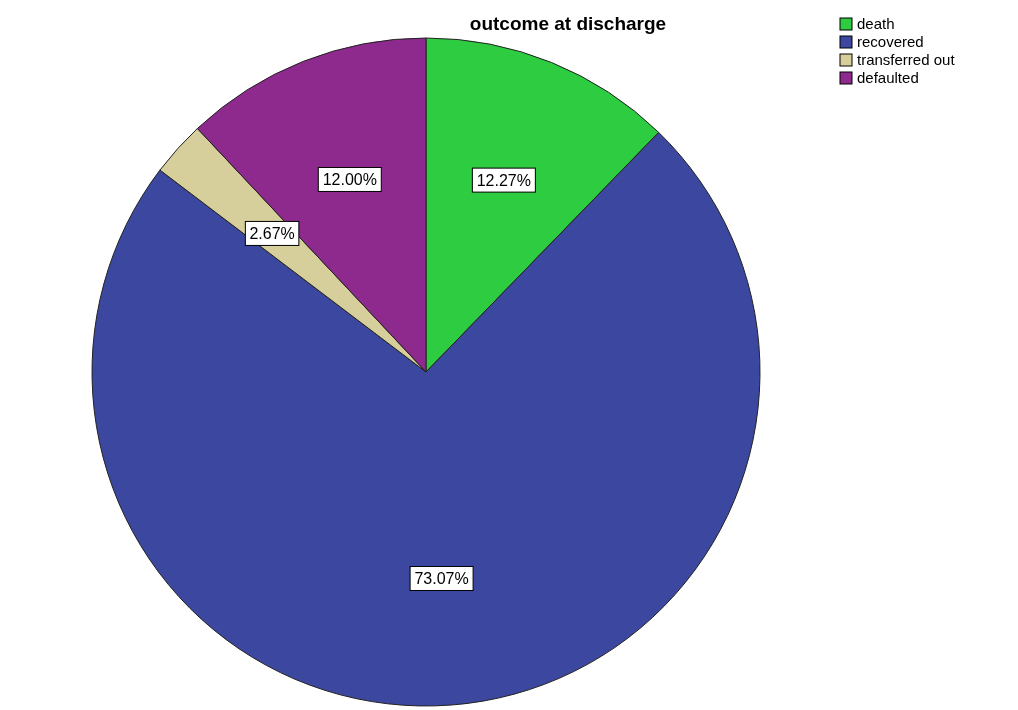 This screenshot has height=710, width=1018. Describe the element at coordinates (906, 59) in the screenshot. I see `legend-label: transferred out` at that location.